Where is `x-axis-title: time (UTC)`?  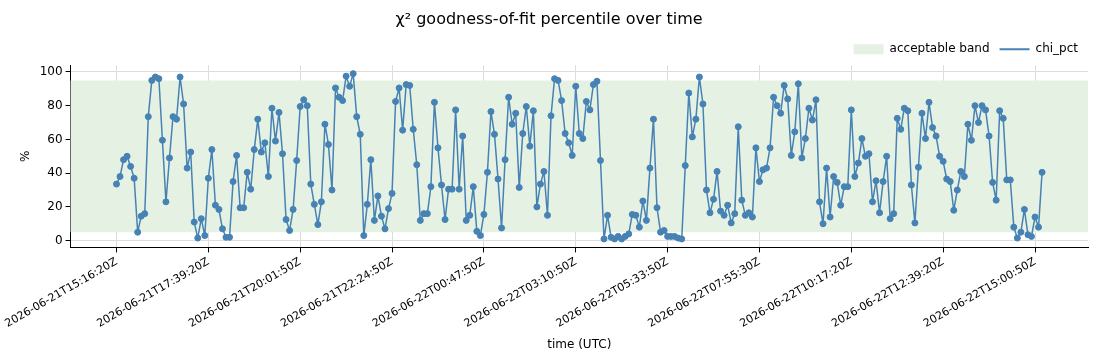
x-axis-title: time (UTC) is located at coordinates (579, 343).